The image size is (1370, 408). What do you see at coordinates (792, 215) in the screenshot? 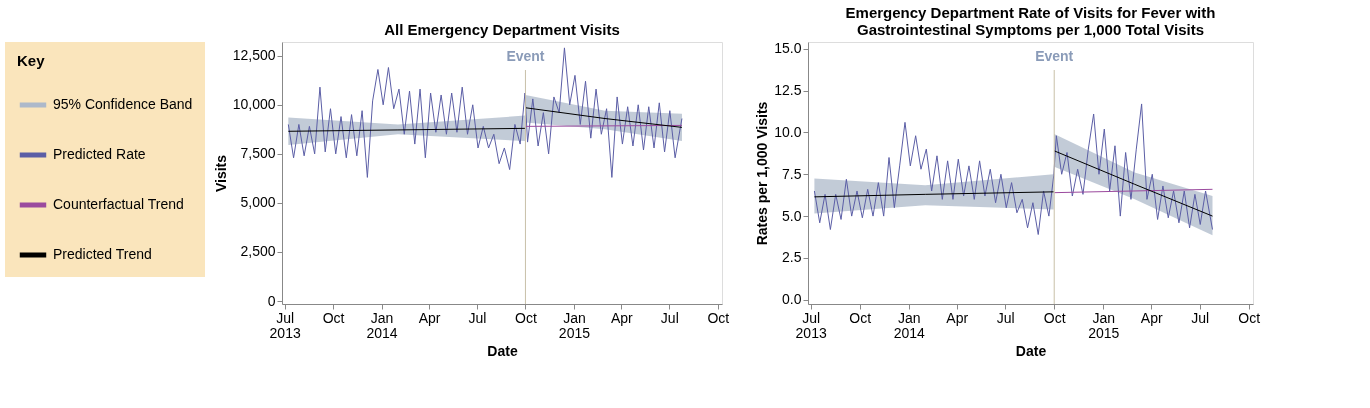
I see `y-tick-label: 5.0` at bounding box center [792, 215].